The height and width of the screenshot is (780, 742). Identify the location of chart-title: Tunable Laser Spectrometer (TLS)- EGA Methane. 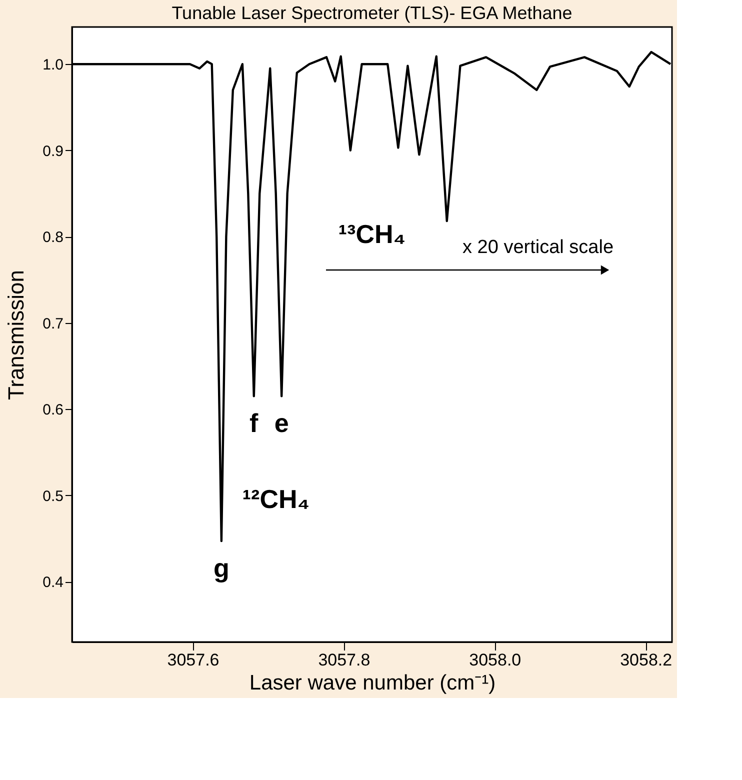
(372, 13).